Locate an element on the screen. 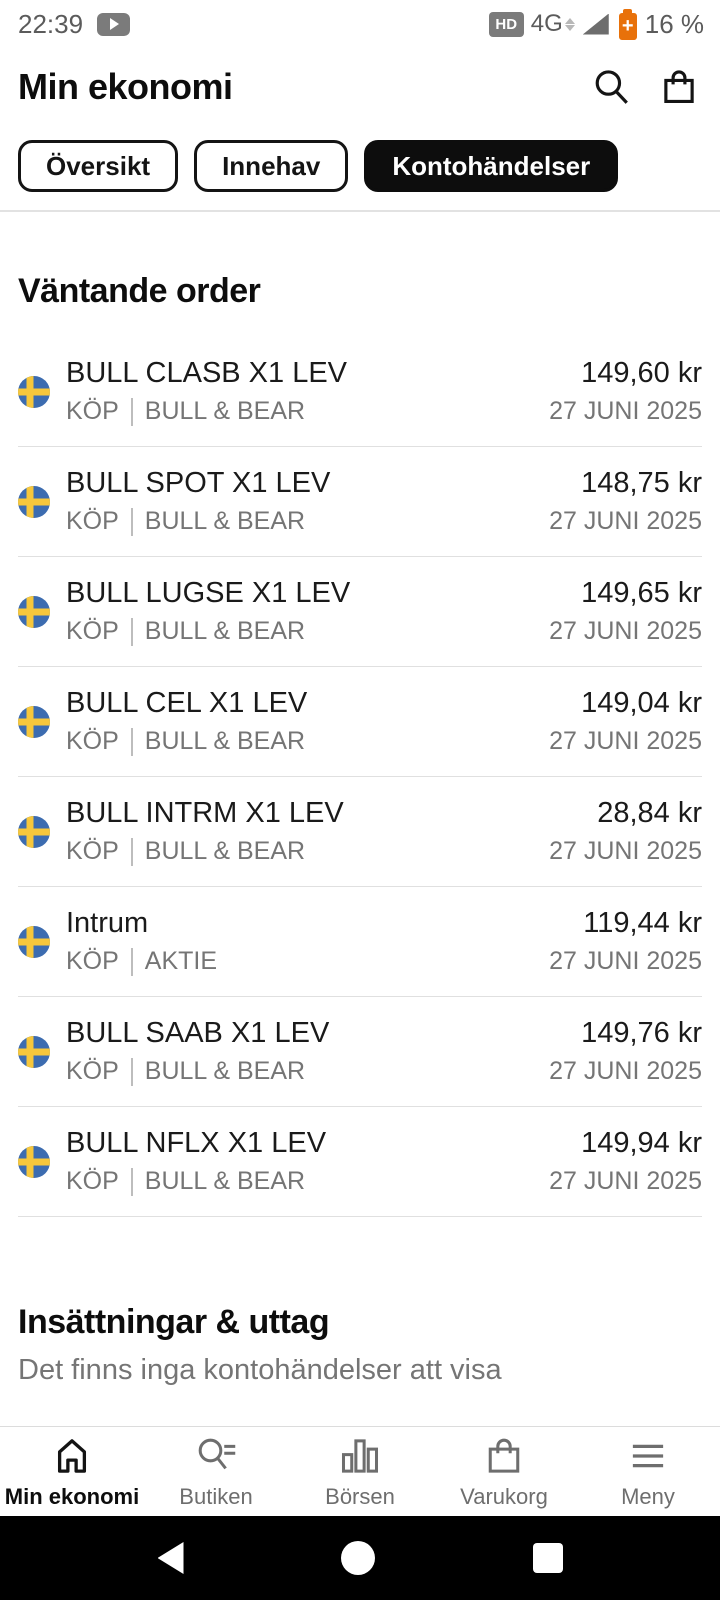  nav-item-meny: Meny is located at coordinates (648, 1472).